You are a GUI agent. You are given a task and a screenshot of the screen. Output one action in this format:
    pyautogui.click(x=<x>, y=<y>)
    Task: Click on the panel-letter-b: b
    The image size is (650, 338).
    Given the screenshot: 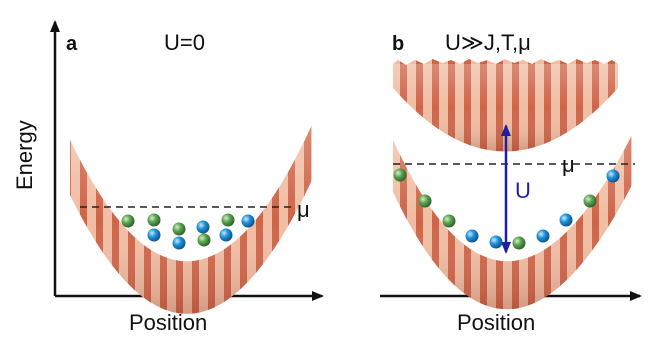 What is the action you would take?
    pyautogui.click(x=398, y=44)
    